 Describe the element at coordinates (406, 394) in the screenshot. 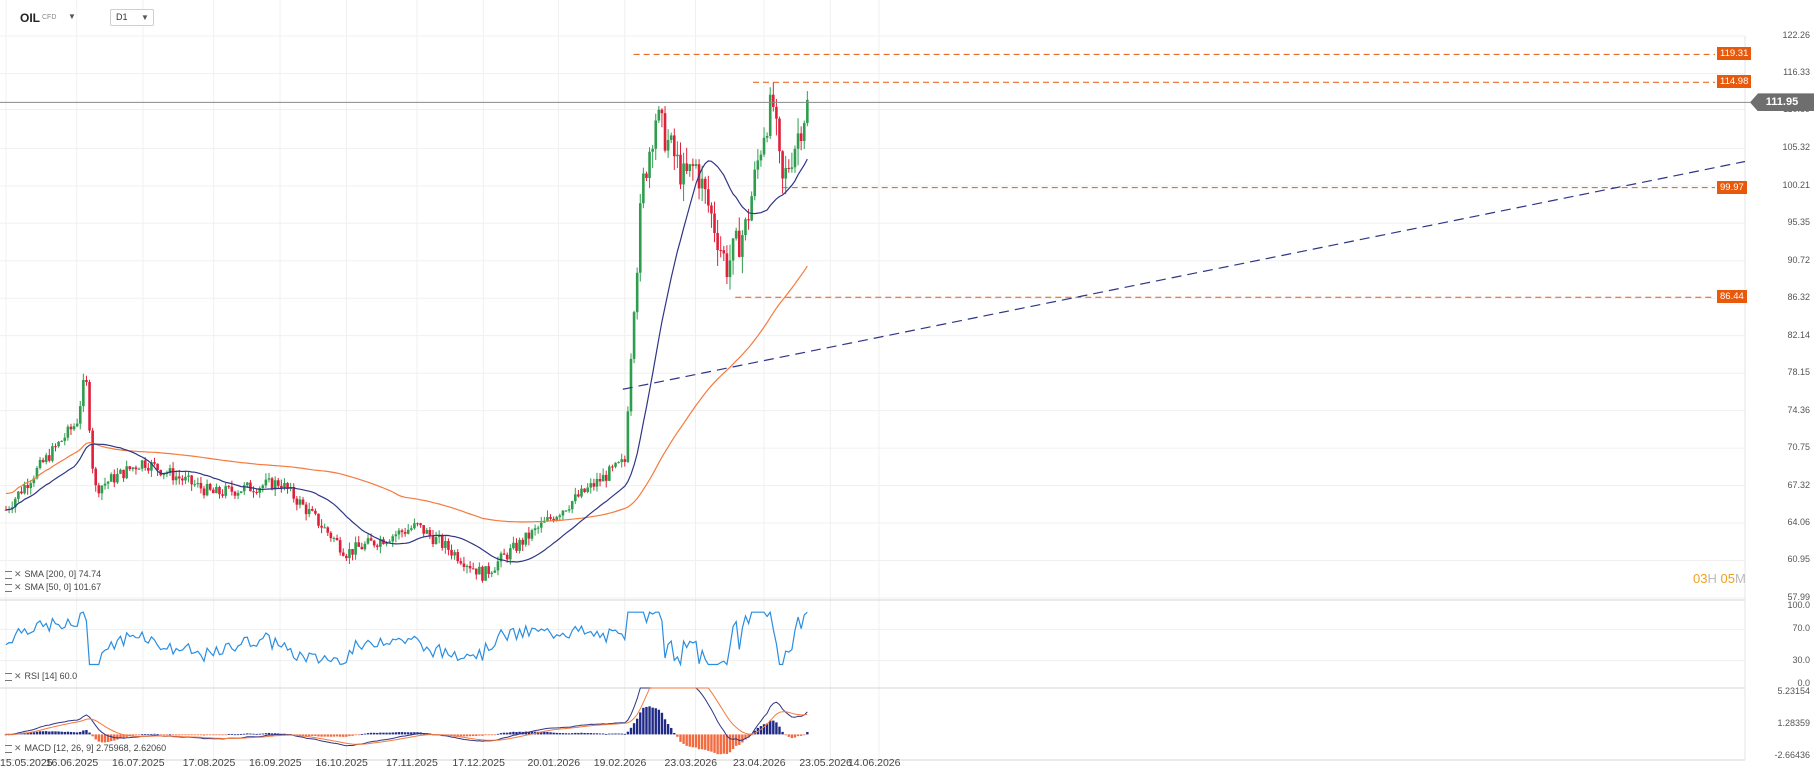

I see `sma200-line` at that location.